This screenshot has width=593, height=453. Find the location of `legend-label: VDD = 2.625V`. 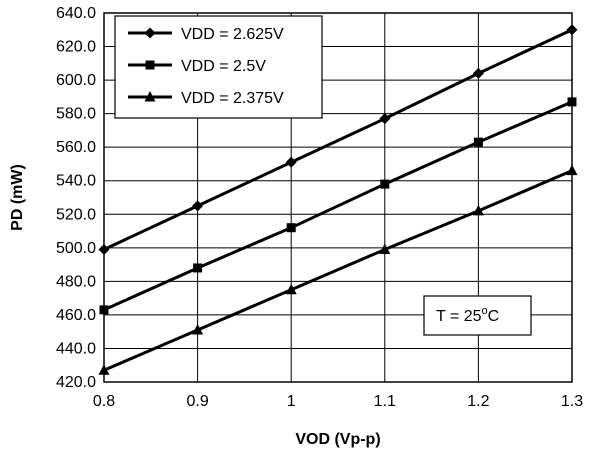

legend-label: VDD = 2.625V is located at coordinates (232, 34).